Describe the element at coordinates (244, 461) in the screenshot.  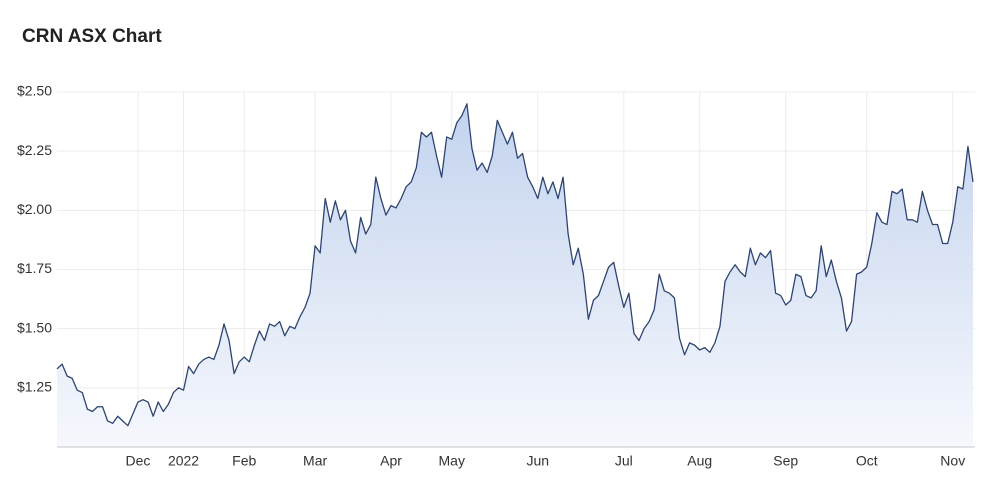
I see `x-tick-label: Feb` at that location.